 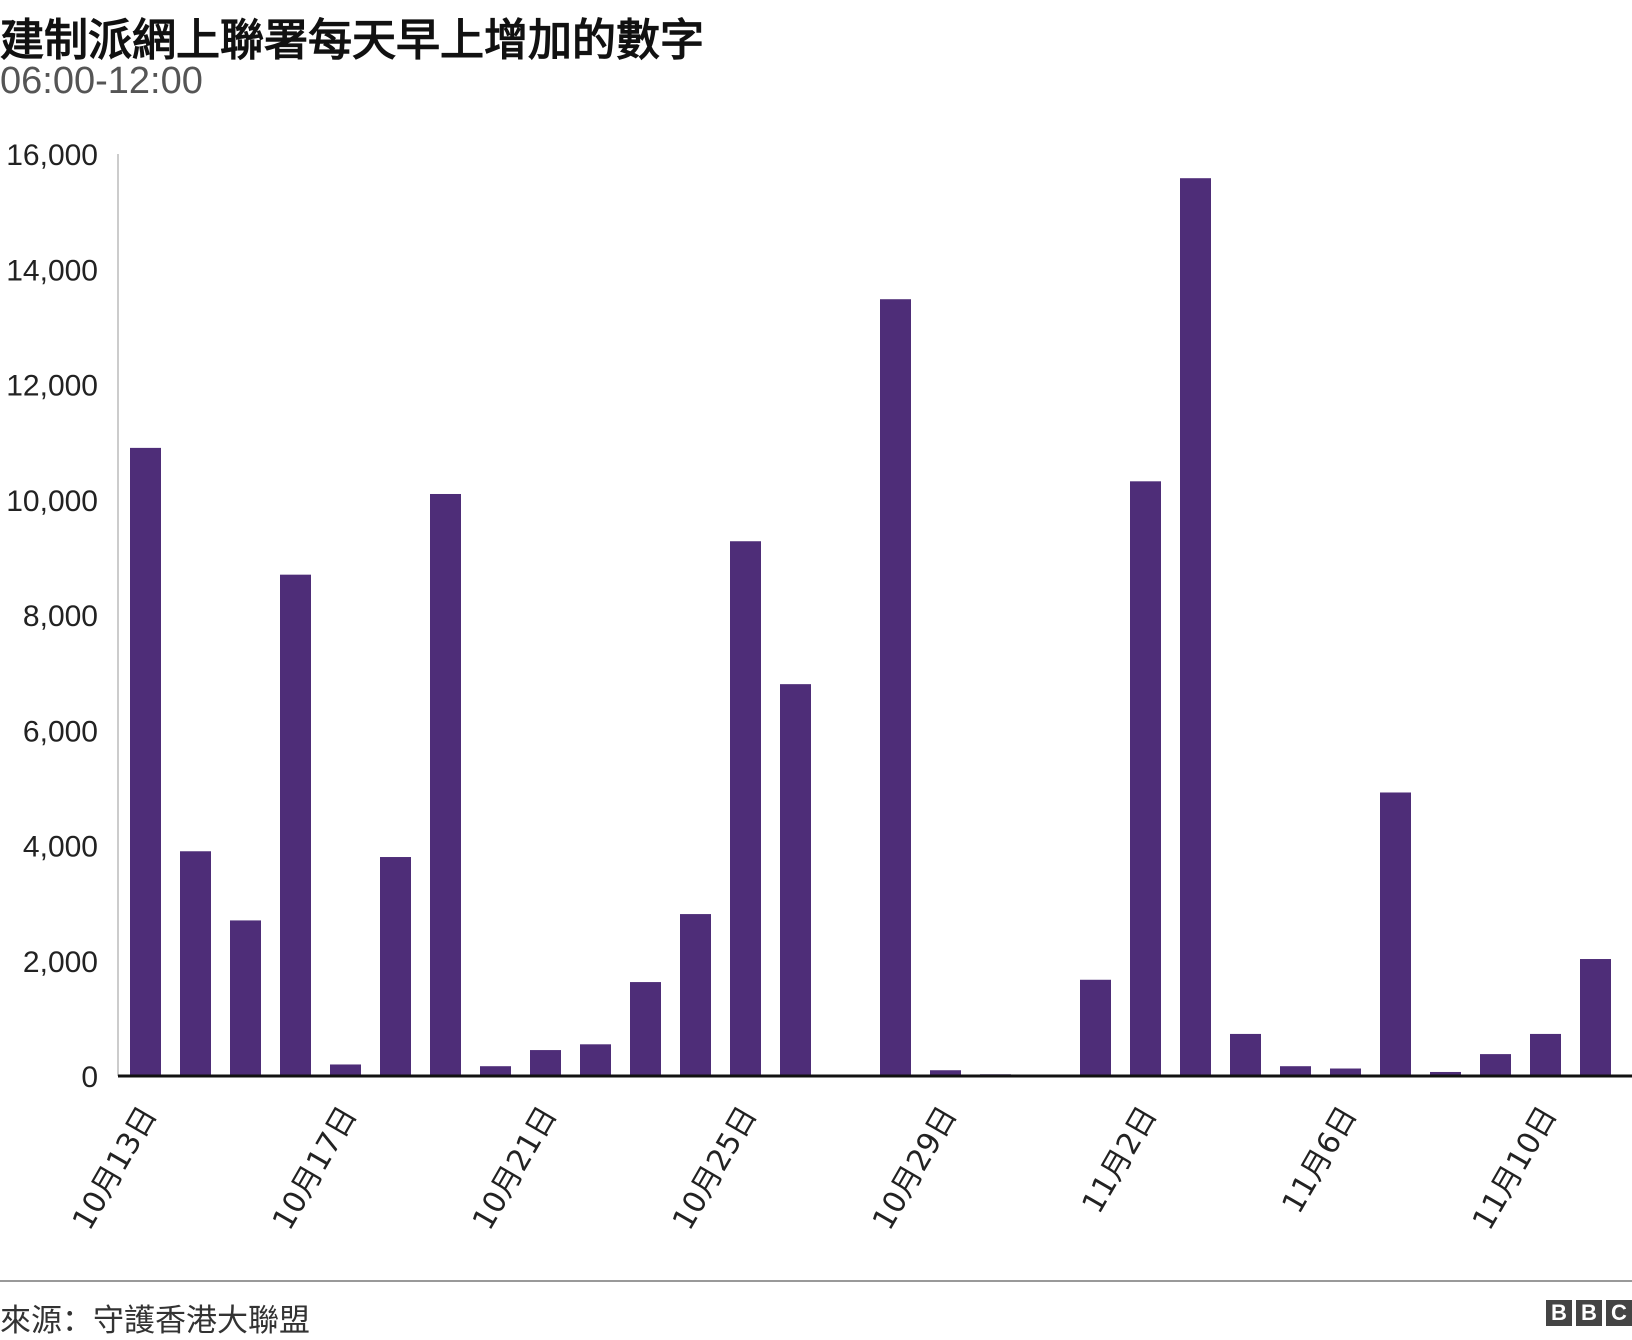 I want to click on chart-title: 建制派網上聯署每天早上增加的數字, so click(x=352, y=40).